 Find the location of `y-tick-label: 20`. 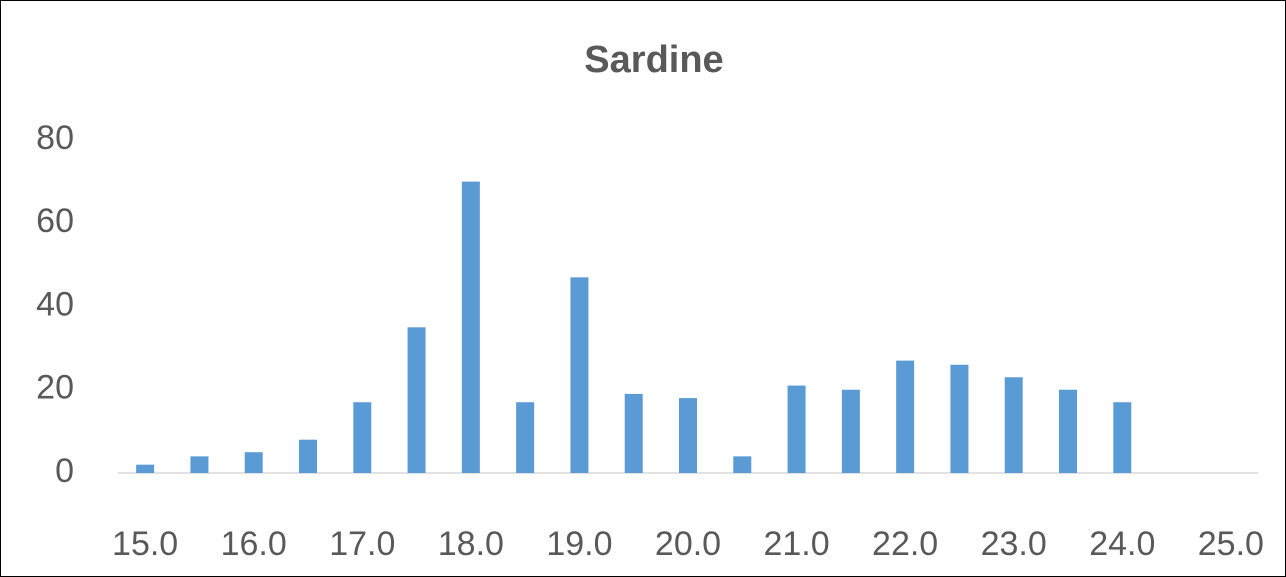

y-tick-label: 20 is located at coordinates (55, 388).